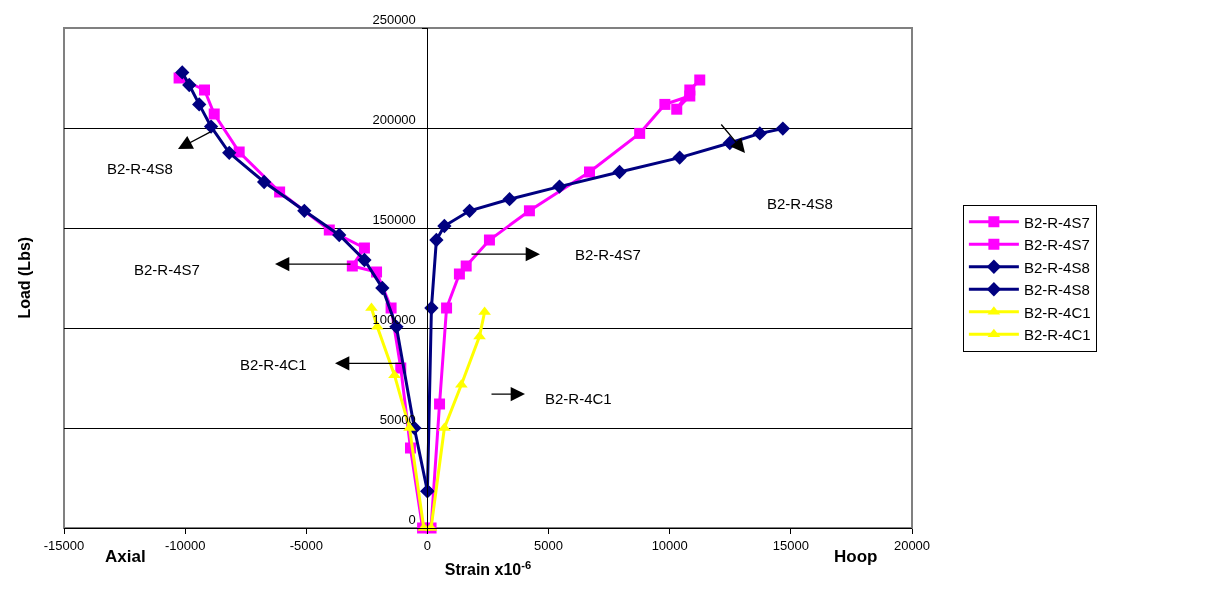 Image resolution: width=1208 pixels, height=601 pixels. I want to click on x-tick-label: -15000, so click(64, 545).